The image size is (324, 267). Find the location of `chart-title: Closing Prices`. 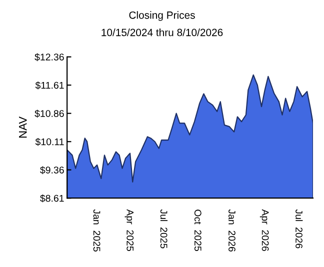

chart-title: Closing Prices is located at coordinates (162, 16).